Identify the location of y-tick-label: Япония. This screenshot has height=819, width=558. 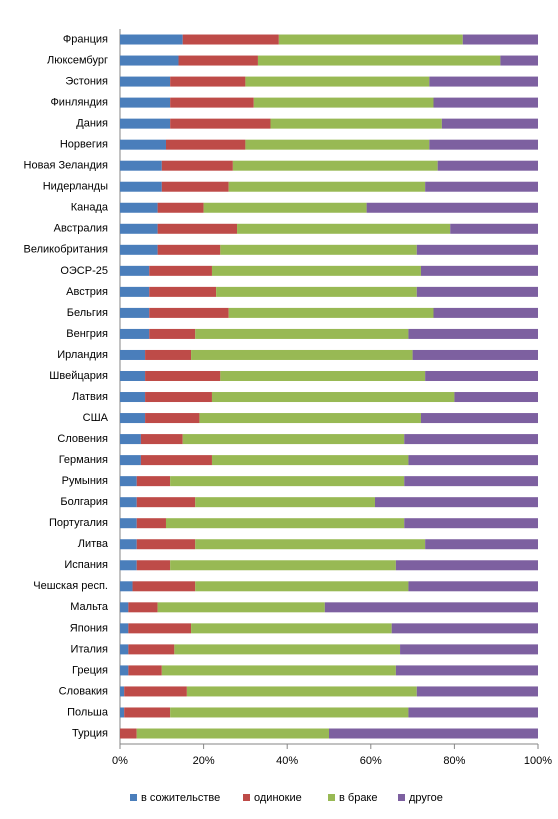
(89, 628).